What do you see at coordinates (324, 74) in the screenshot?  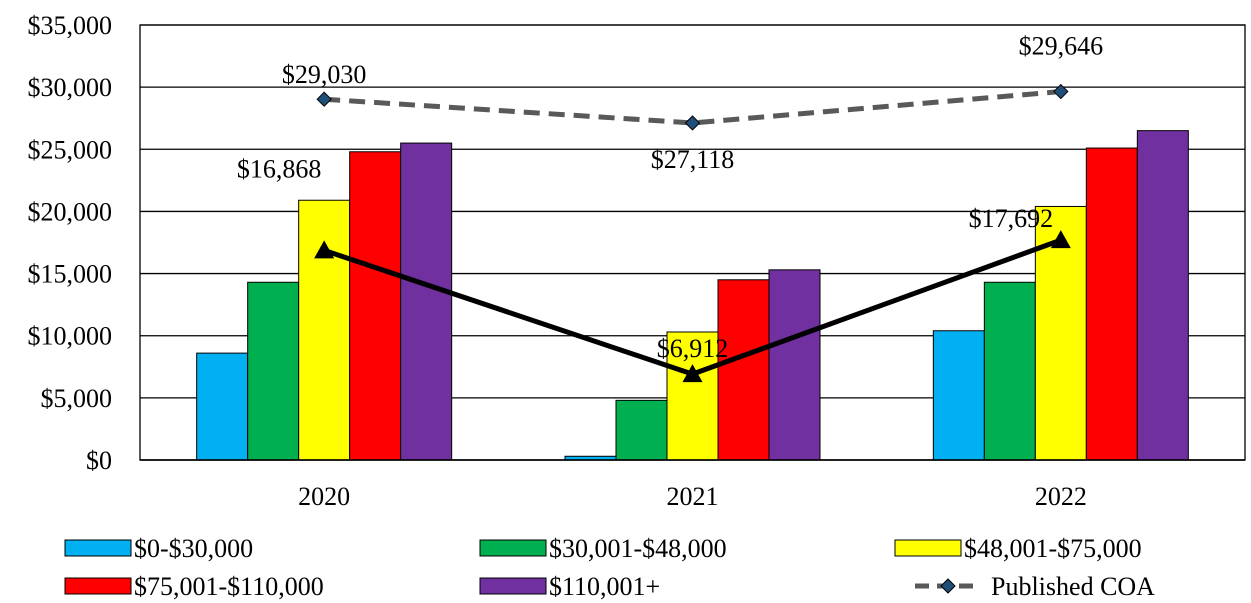 I see `data-label: $29,030` at bounding box center [324, 74].